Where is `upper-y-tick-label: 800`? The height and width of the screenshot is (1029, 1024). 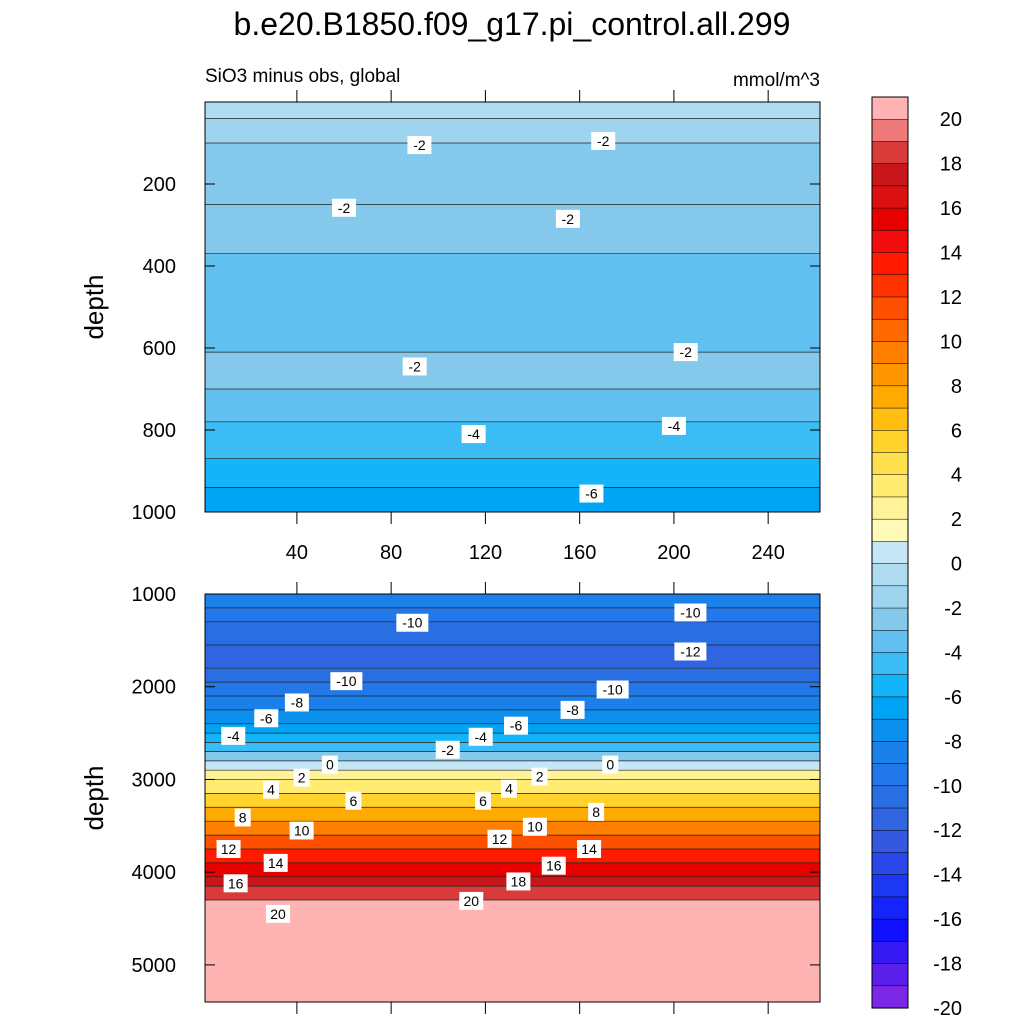 upper-y-tick-label: 800 is located at coordinates (159, 431).